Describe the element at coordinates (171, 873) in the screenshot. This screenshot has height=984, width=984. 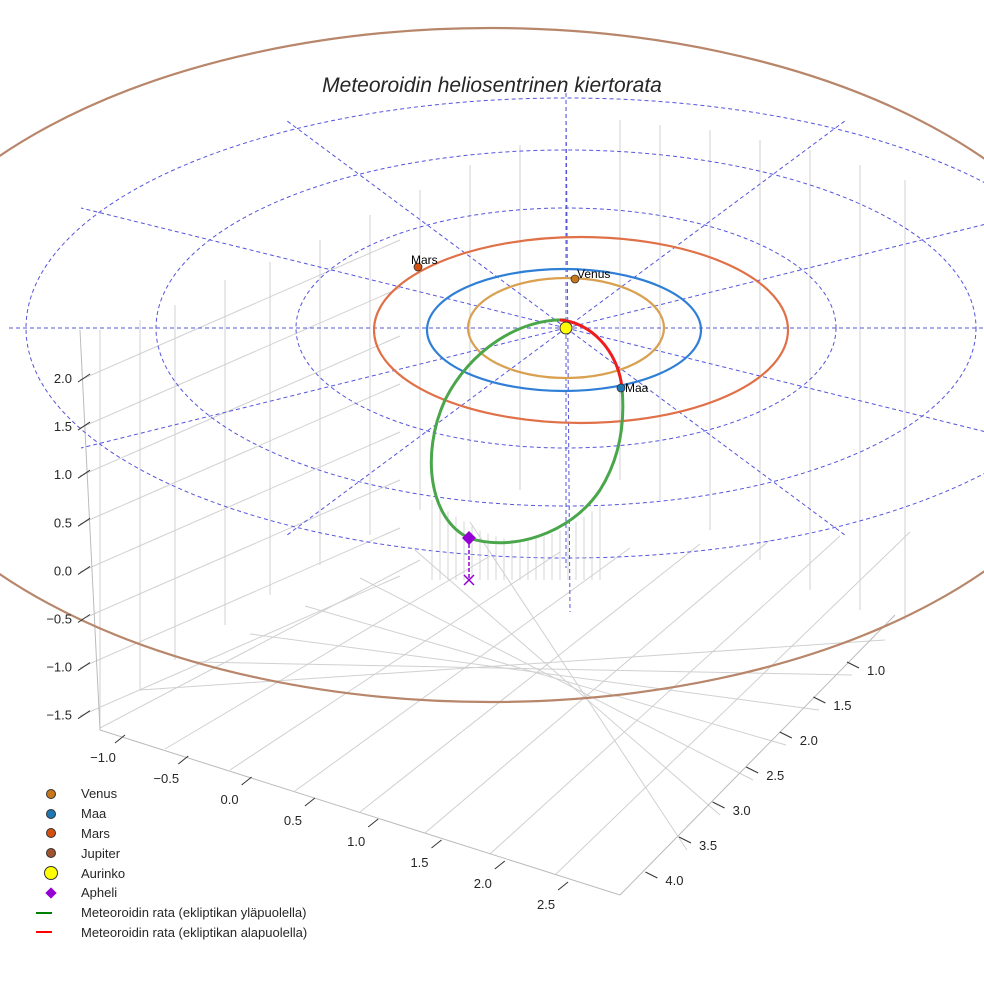
I see `legend-item: Aurinko` at that location.